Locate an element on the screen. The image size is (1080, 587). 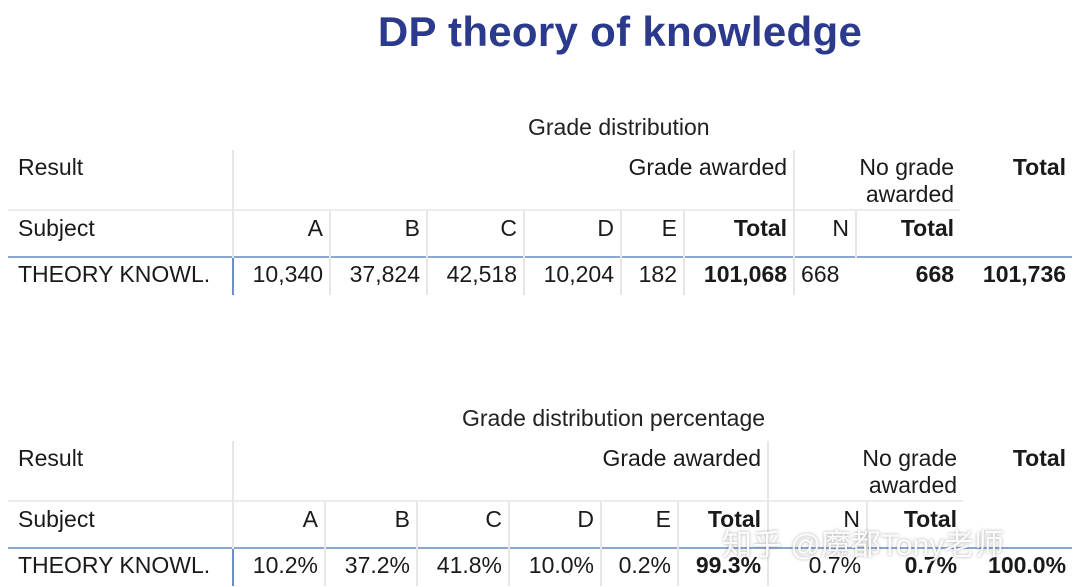
value-n: 668 is located at coordinates (825, 275).